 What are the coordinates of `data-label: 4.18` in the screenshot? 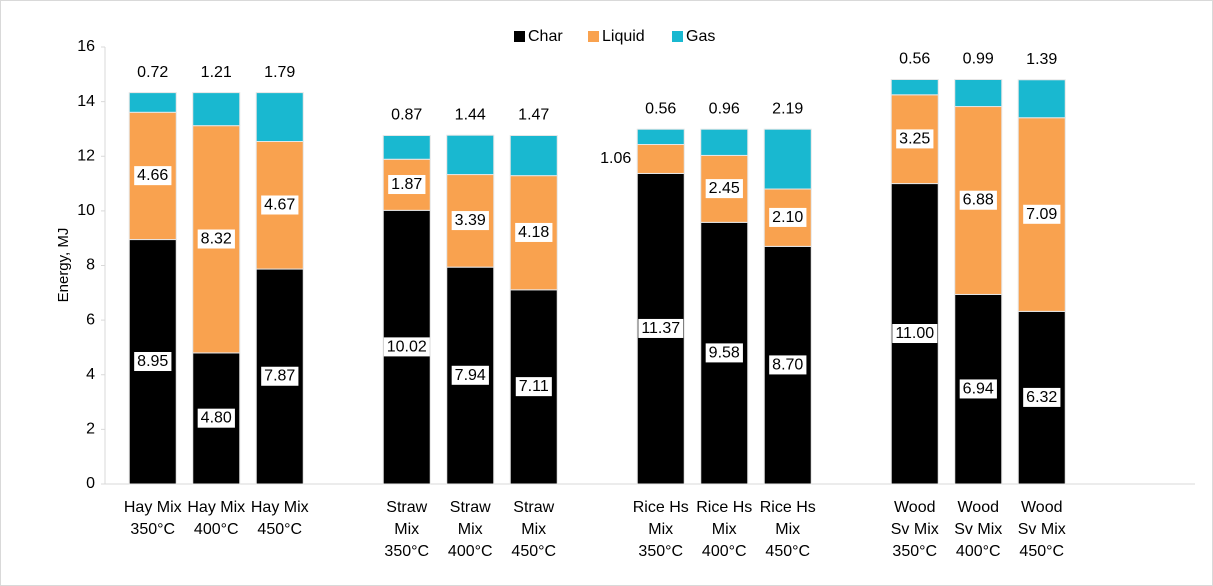 It's located at (533, 232).